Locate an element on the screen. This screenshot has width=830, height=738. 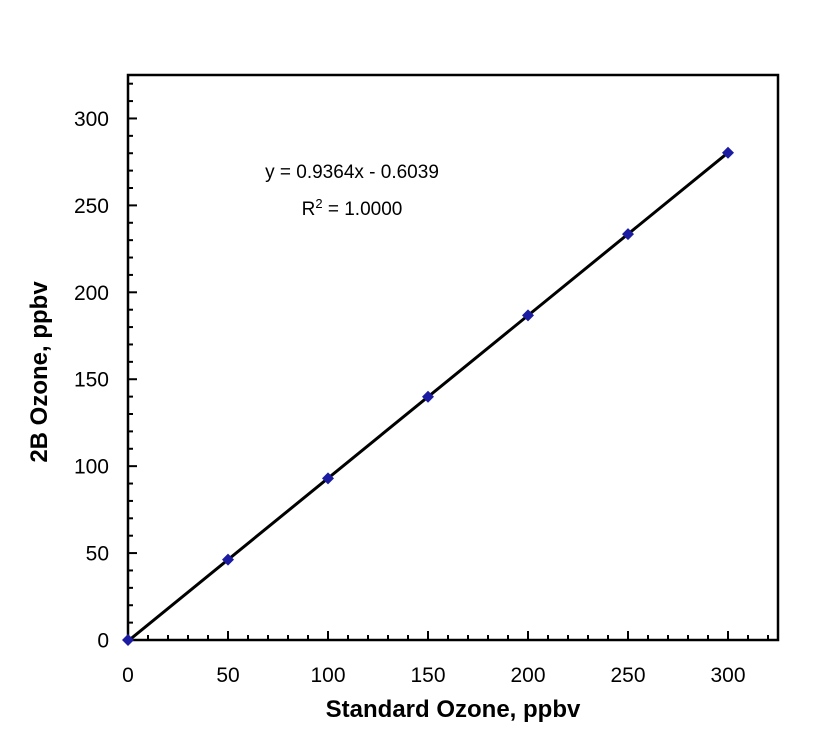
x-tick-label: 100 is located at coordinates (327, 675).